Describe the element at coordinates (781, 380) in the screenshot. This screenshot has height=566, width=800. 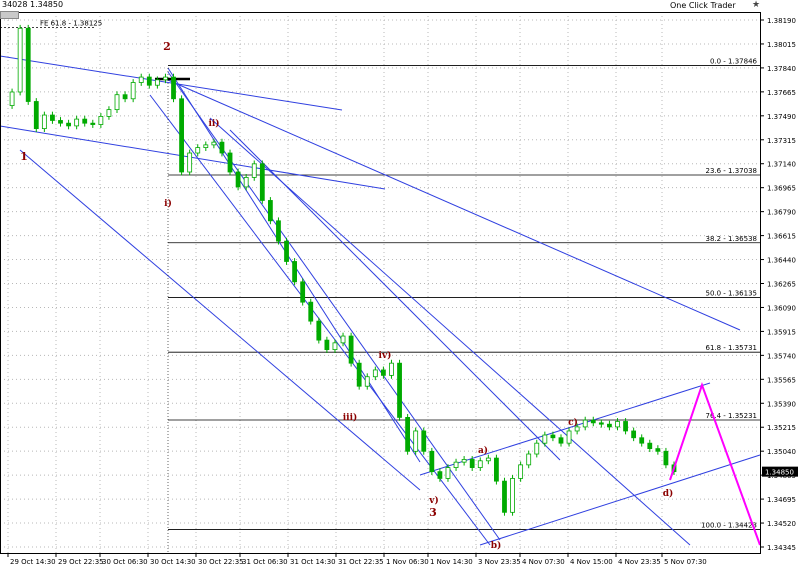
I see `y-tick-label: 1.35565` at that location.